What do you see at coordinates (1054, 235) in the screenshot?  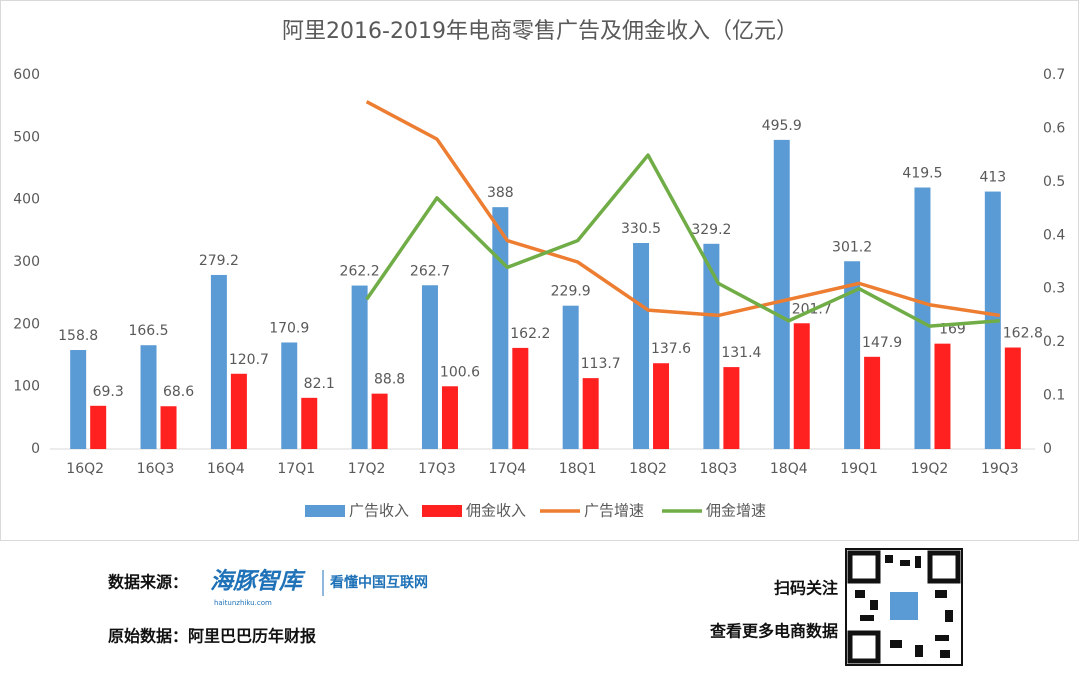 I see `y2-tick-label: 0.4` at bounding box center [1054, 235].